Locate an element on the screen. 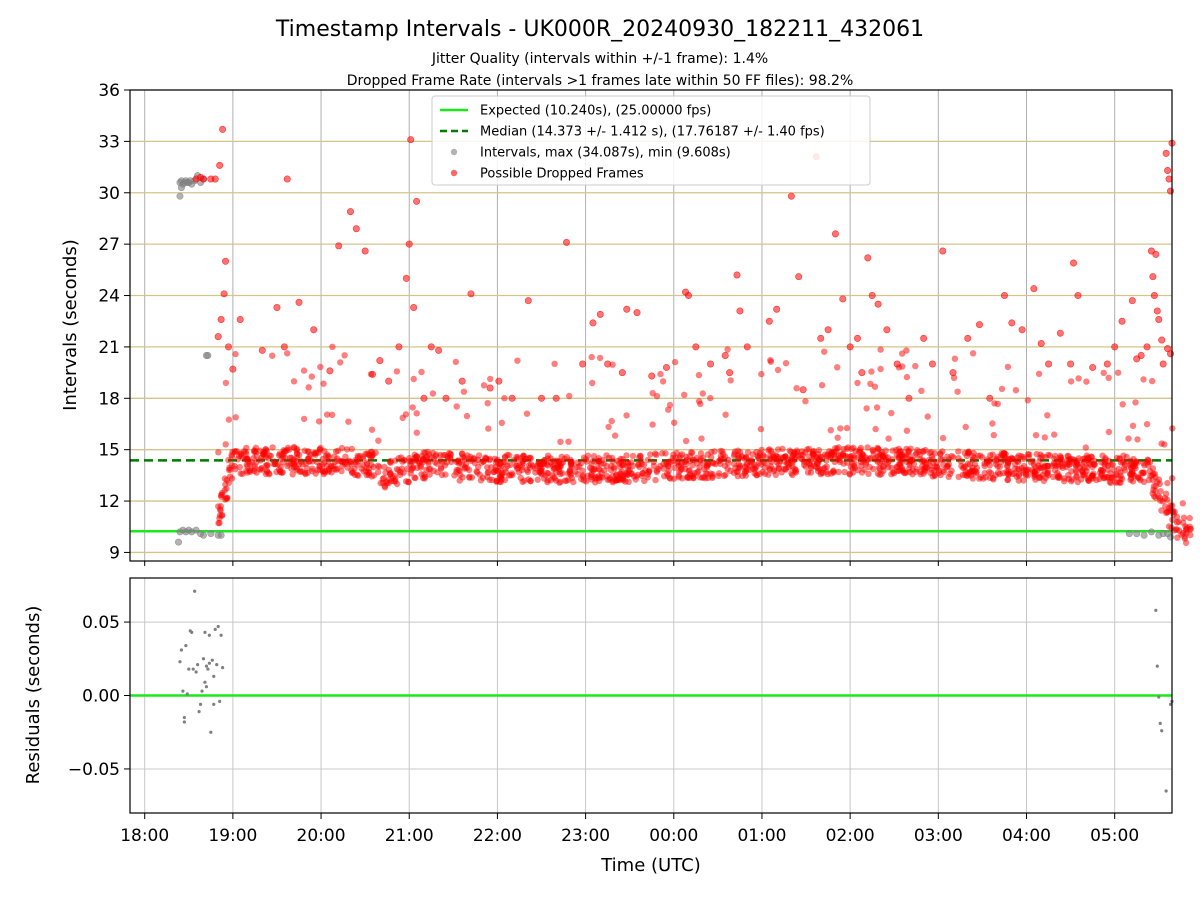 The image size is (1200, 900). x-tick-label: 05:00 is located at coordinates (1114, 836).